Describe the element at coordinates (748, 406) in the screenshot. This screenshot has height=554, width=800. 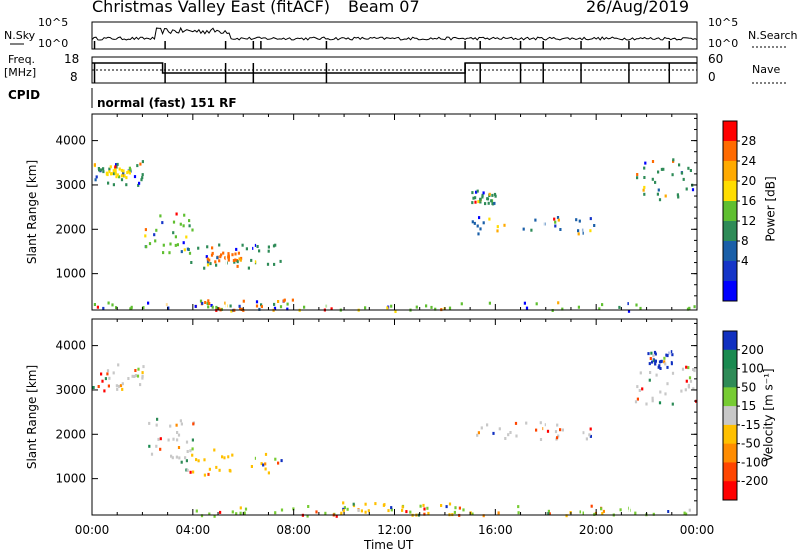
I see `velocity-cb-label-3: 15` at that location.